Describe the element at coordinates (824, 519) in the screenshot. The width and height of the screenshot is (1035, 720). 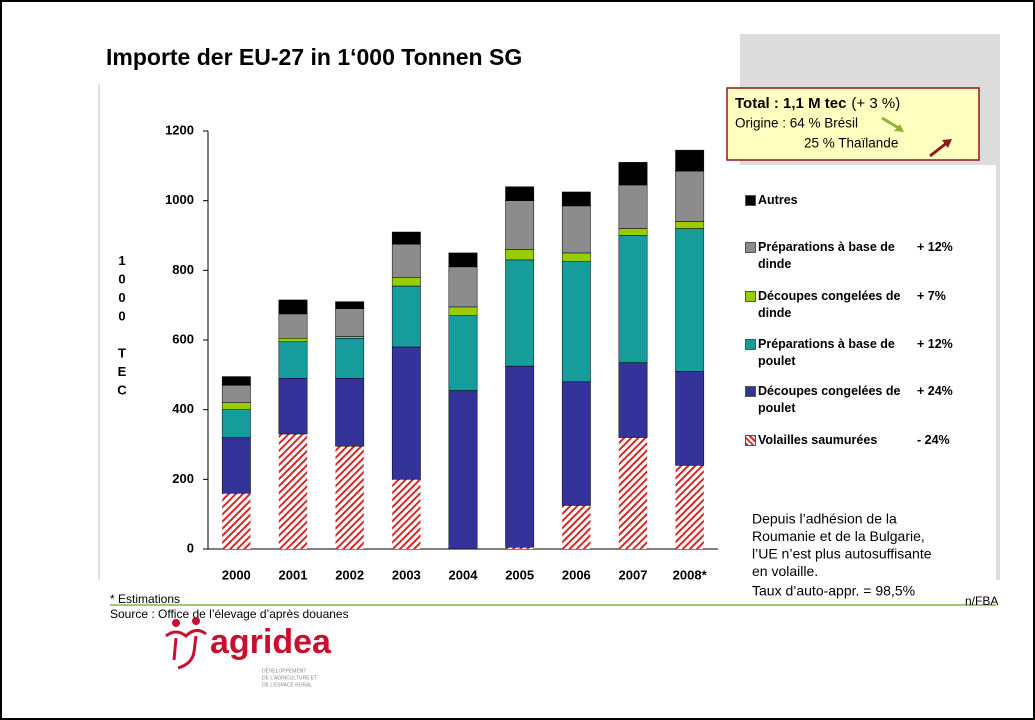
I see `note-line: Depuis l’adhésion de la` at that location.